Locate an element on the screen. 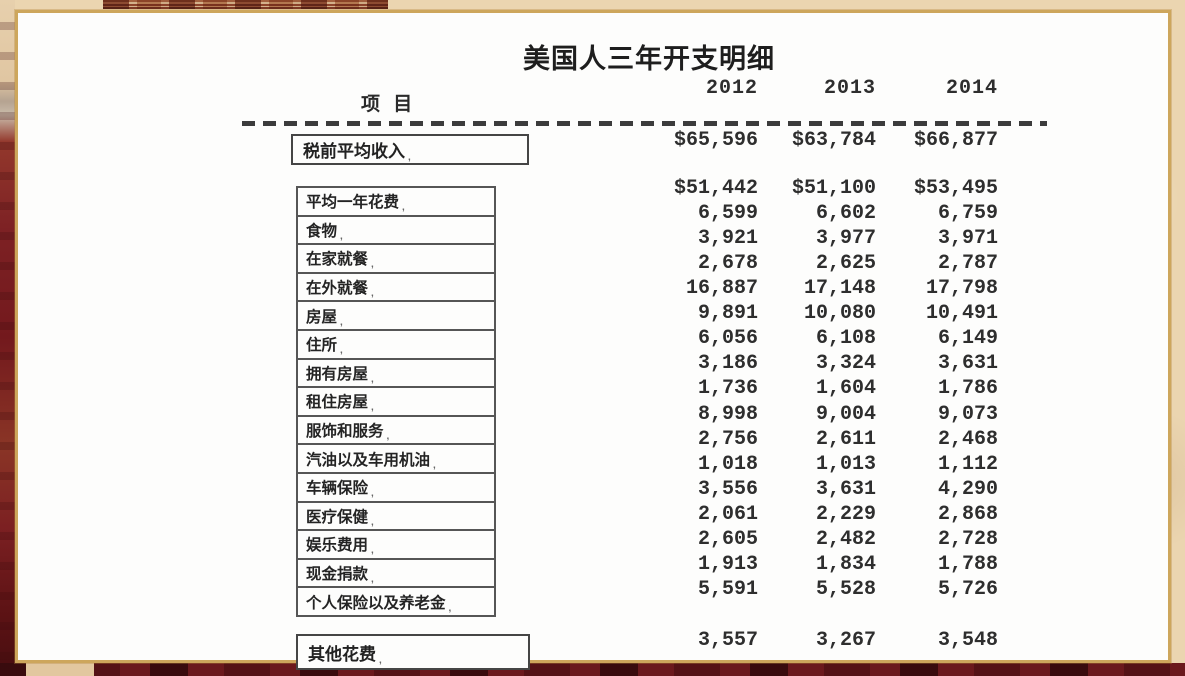 This screenshot has height=676, width=1185. income-value: $65,596 is located at coordinates (715, 140).